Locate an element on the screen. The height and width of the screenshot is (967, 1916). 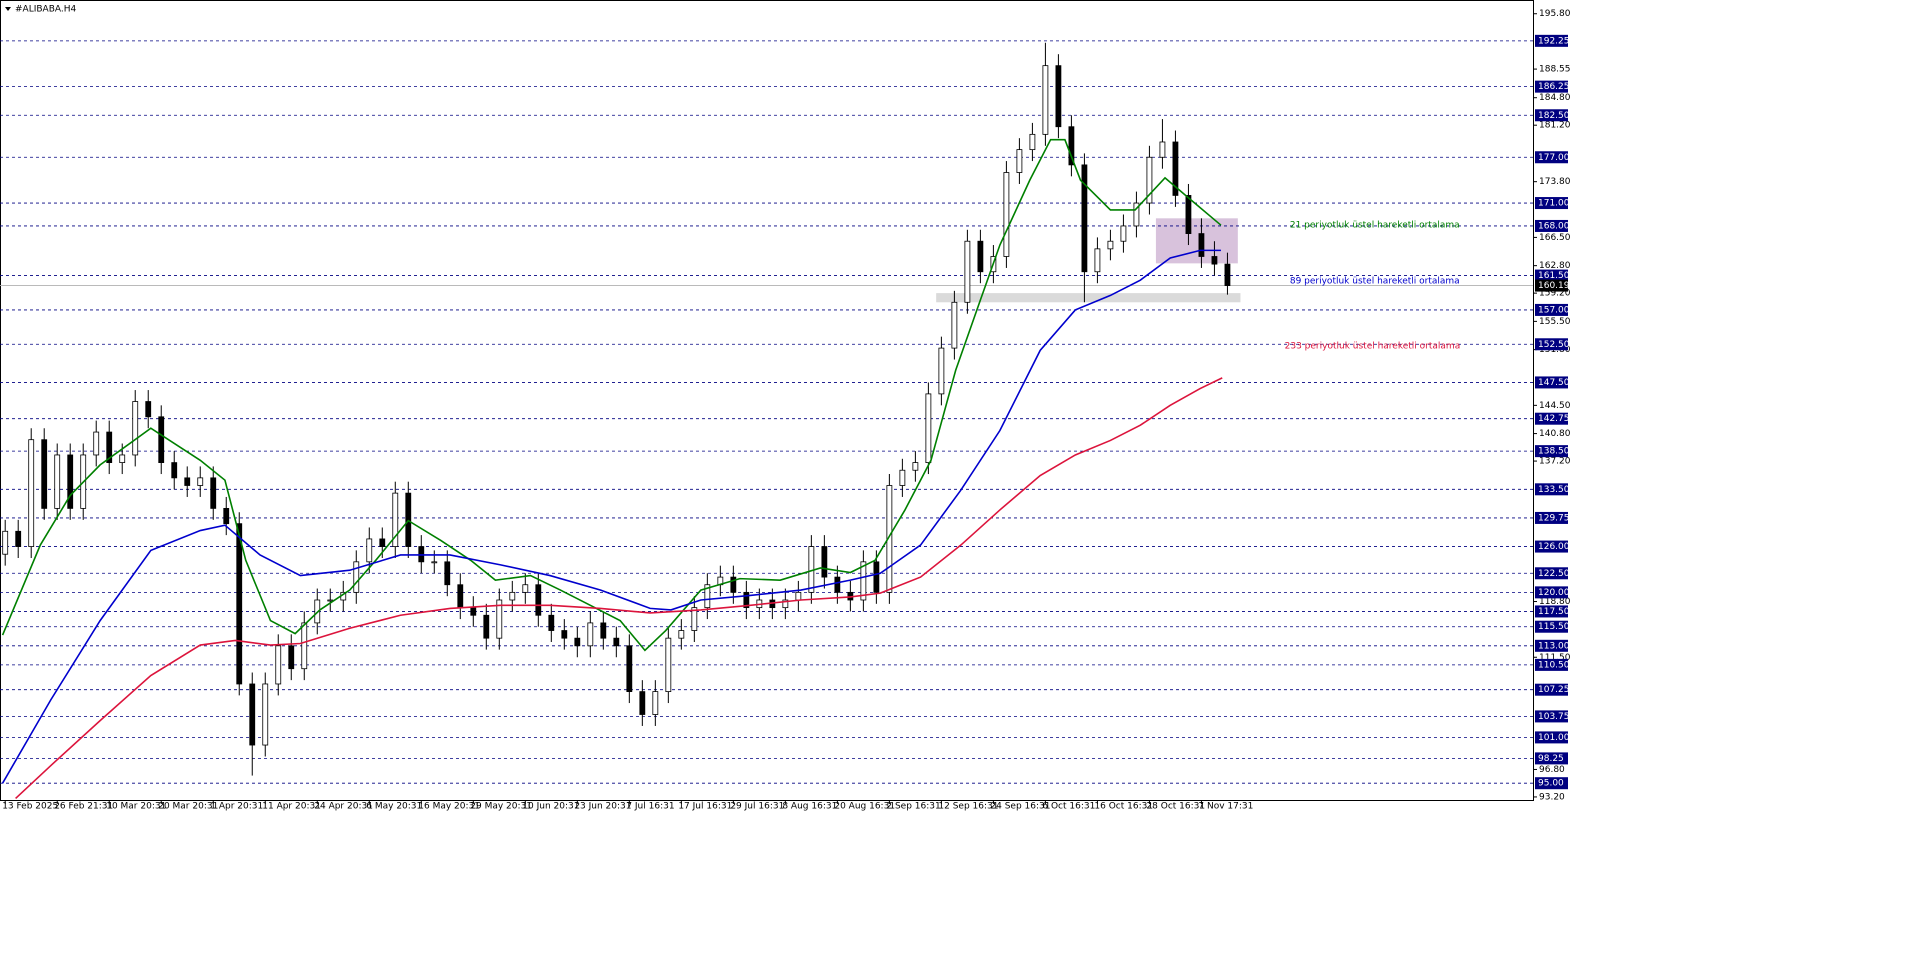
x-tick-label: 29 May 20:31 is located at coordinates (501, 807).